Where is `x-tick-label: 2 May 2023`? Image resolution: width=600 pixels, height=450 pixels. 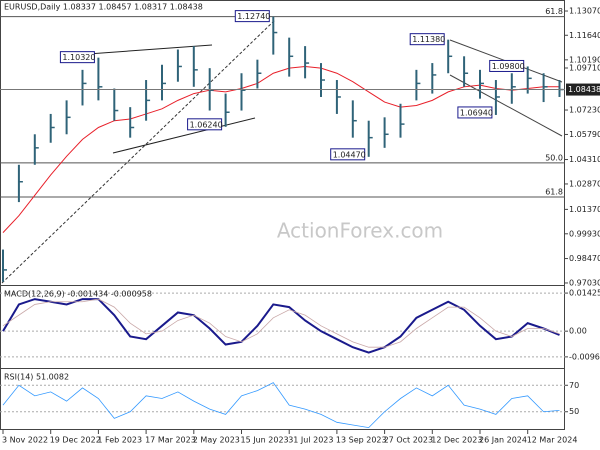 x-tick-label: 2 May 2023 is located at coordinates (216, 440).